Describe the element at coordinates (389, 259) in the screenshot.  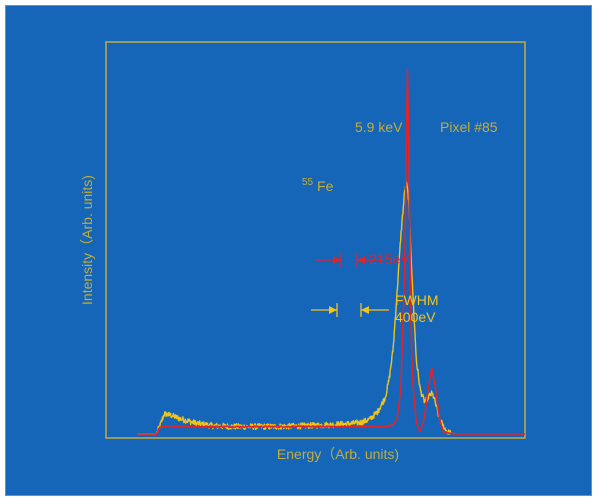
I see `red-fwhm-label: 215eV` at that location.